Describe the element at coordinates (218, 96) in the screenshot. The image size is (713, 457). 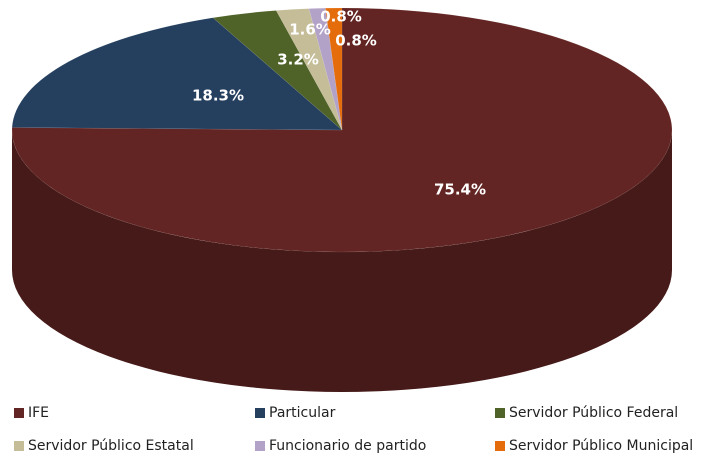
I see `data-label: 18.3%` at that location.